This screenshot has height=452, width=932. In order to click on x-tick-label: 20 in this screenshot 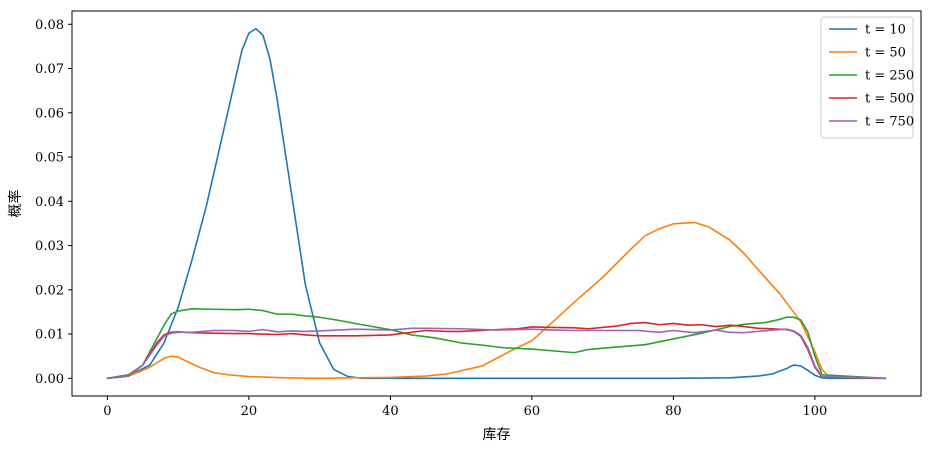, I will do `click(249, 411)`.